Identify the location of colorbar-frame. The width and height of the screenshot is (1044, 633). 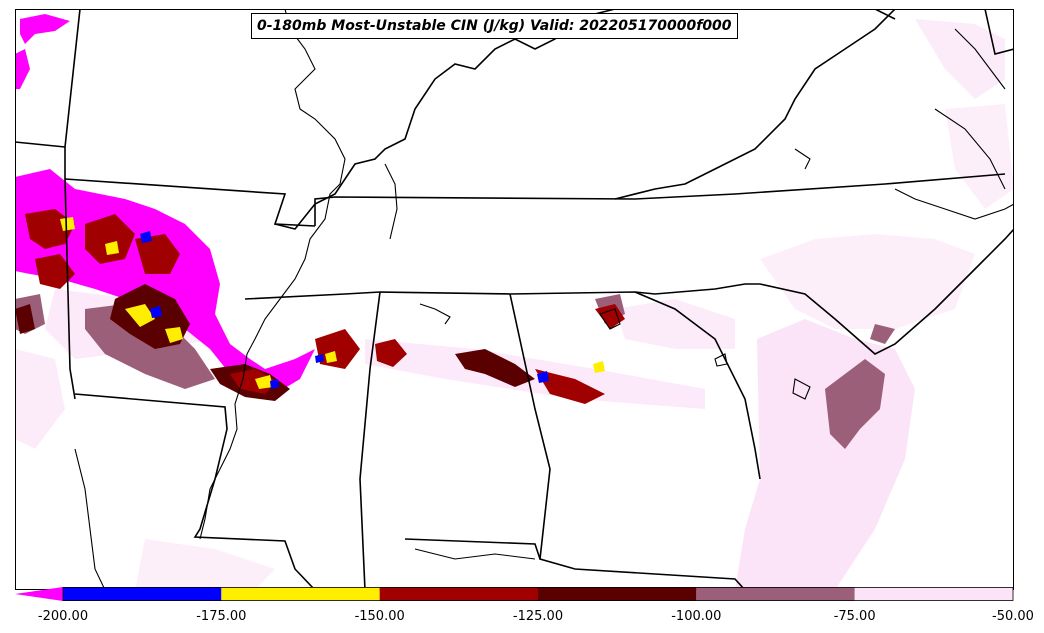
(538, 594).